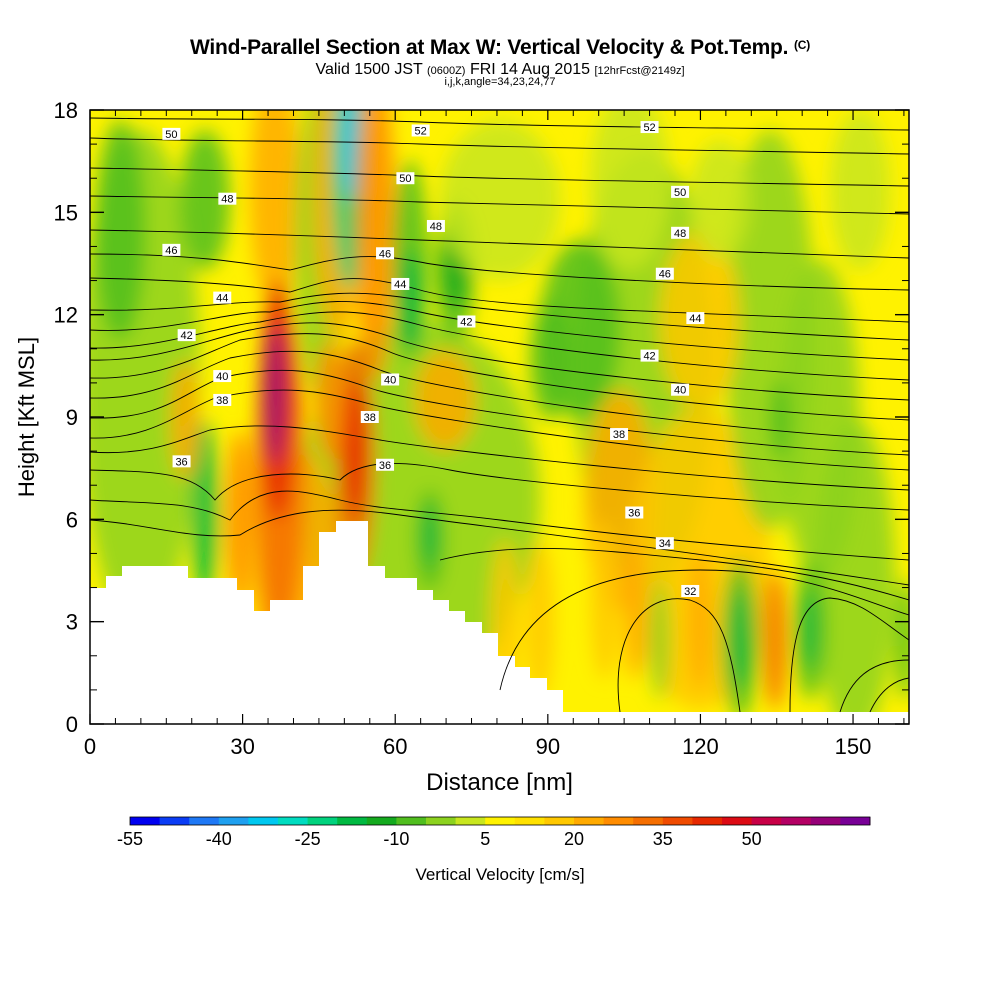  What do you see at coordinates (396, 839) in the screenshot?
I see `colorbar-tick-label: -10` at bounding box center [396, 839].